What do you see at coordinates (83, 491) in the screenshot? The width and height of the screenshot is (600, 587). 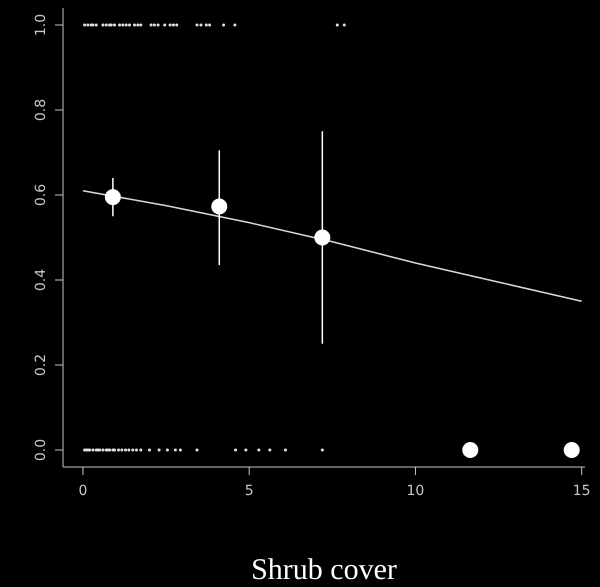 I see `x-tick-label: 0` at bounding box center [83, 491].